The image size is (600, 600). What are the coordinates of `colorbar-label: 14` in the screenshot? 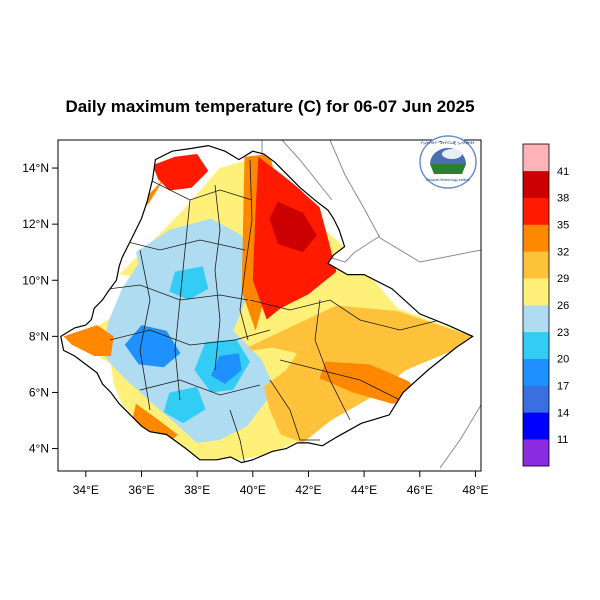 It's located at (563, 413).